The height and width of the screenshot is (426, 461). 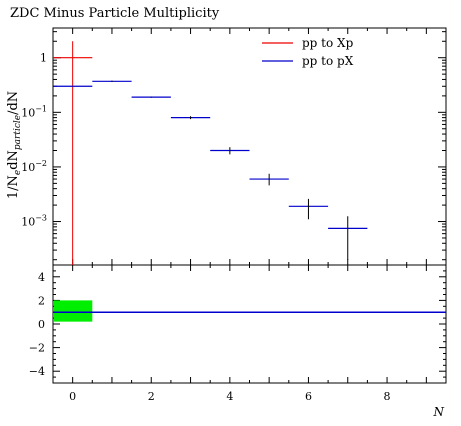 I want to click on x-tick-label: 6, so click(x=308, y=396).